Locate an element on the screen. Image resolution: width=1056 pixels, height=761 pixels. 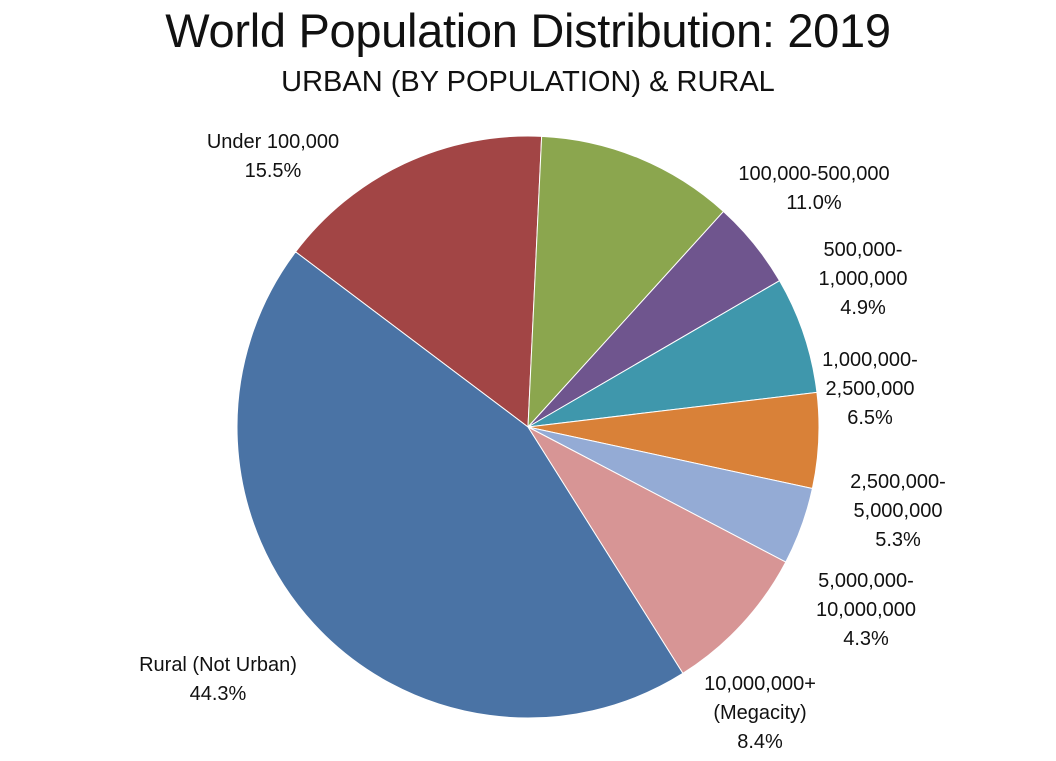
slice-percent-label: 4.3% is located at coordinates (866, 639).